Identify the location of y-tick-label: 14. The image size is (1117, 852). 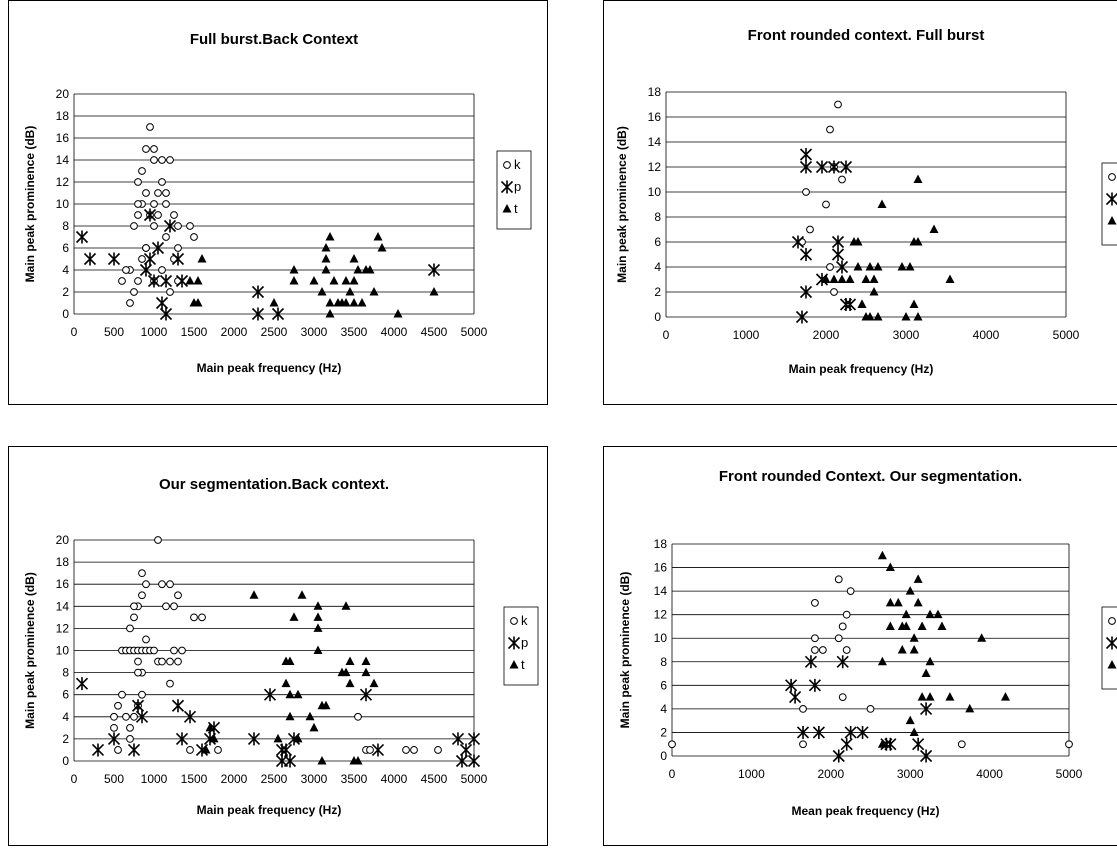
(661, 591).